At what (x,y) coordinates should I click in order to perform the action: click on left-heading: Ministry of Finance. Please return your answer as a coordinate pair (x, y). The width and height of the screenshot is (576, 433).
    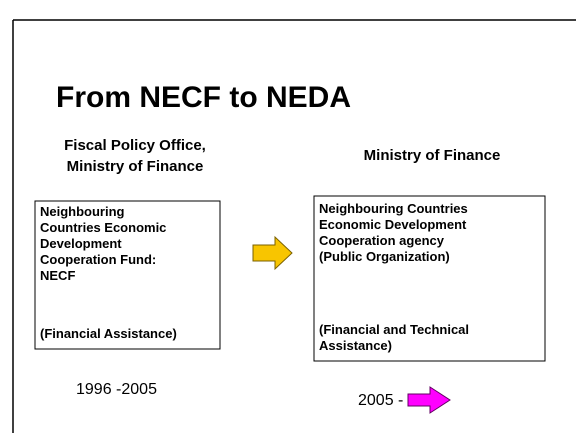
    Looking at the image, I should click on (135, 166).